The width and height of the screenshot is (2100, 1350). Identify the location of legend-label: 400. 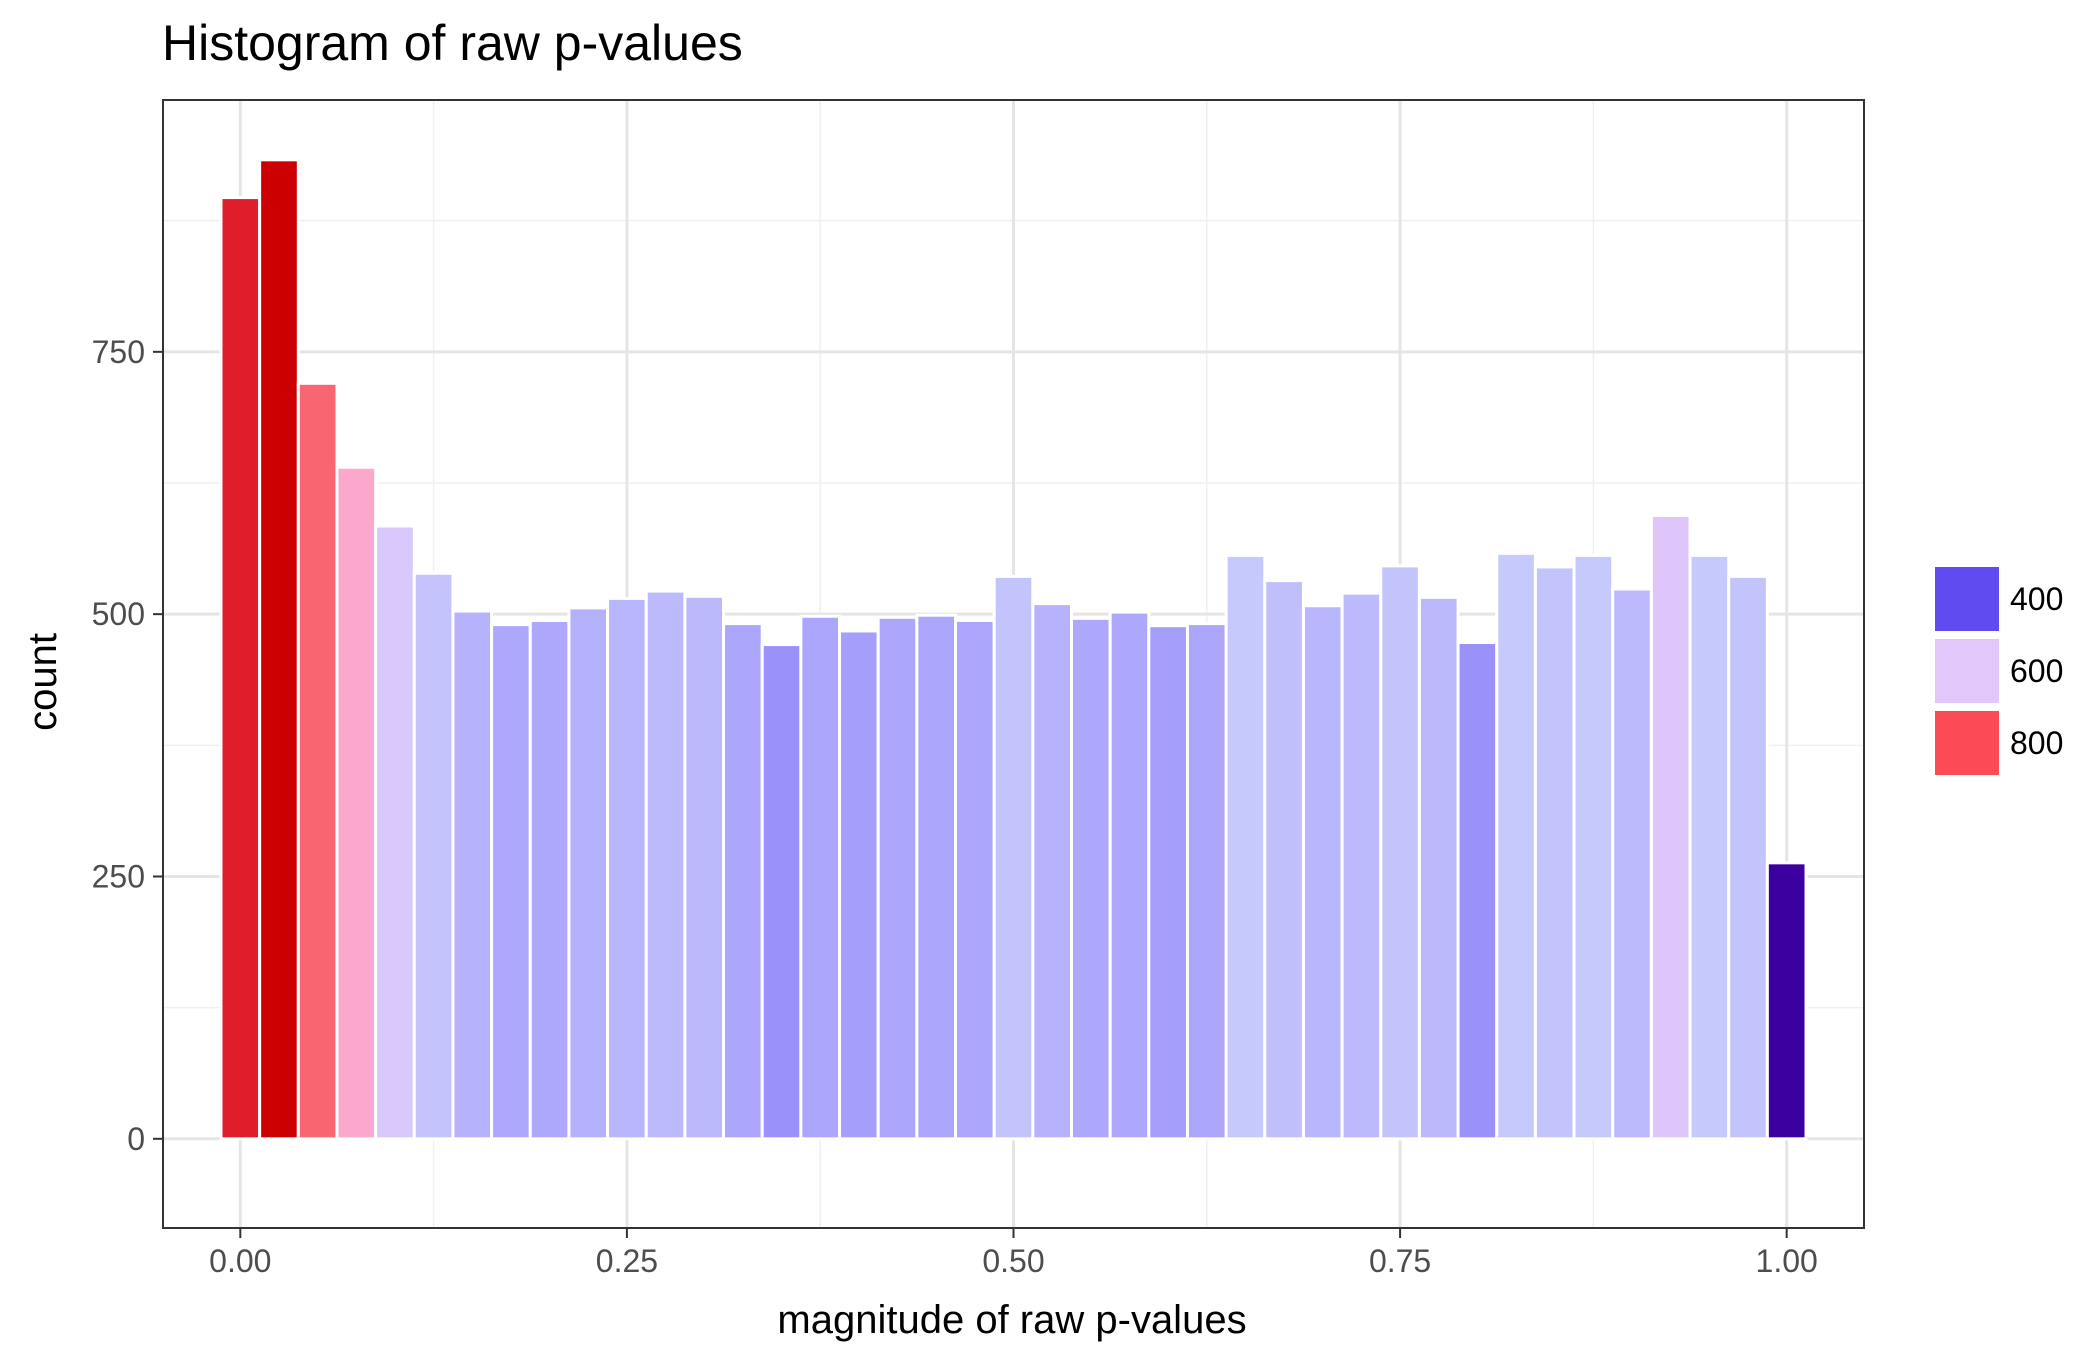
(2036, 599).